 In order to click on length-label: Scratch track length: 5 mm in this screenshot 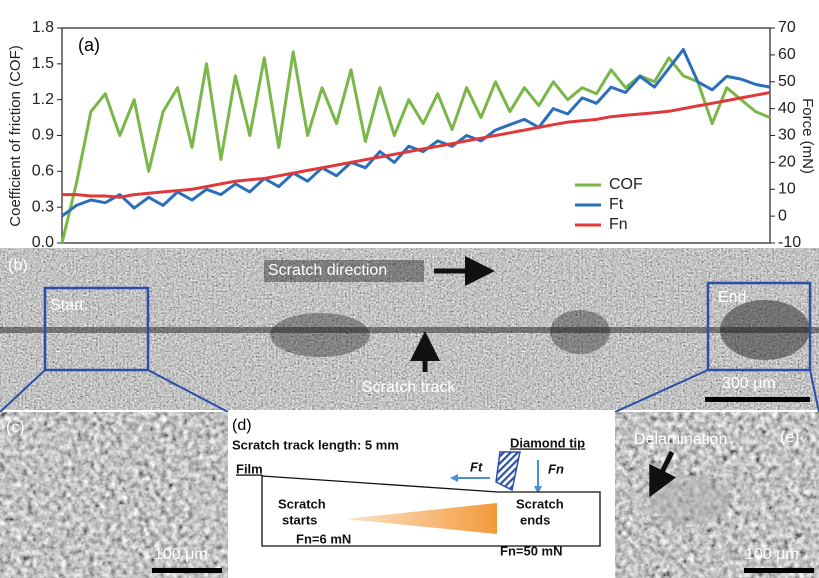, I will do `click(315, 444)`.